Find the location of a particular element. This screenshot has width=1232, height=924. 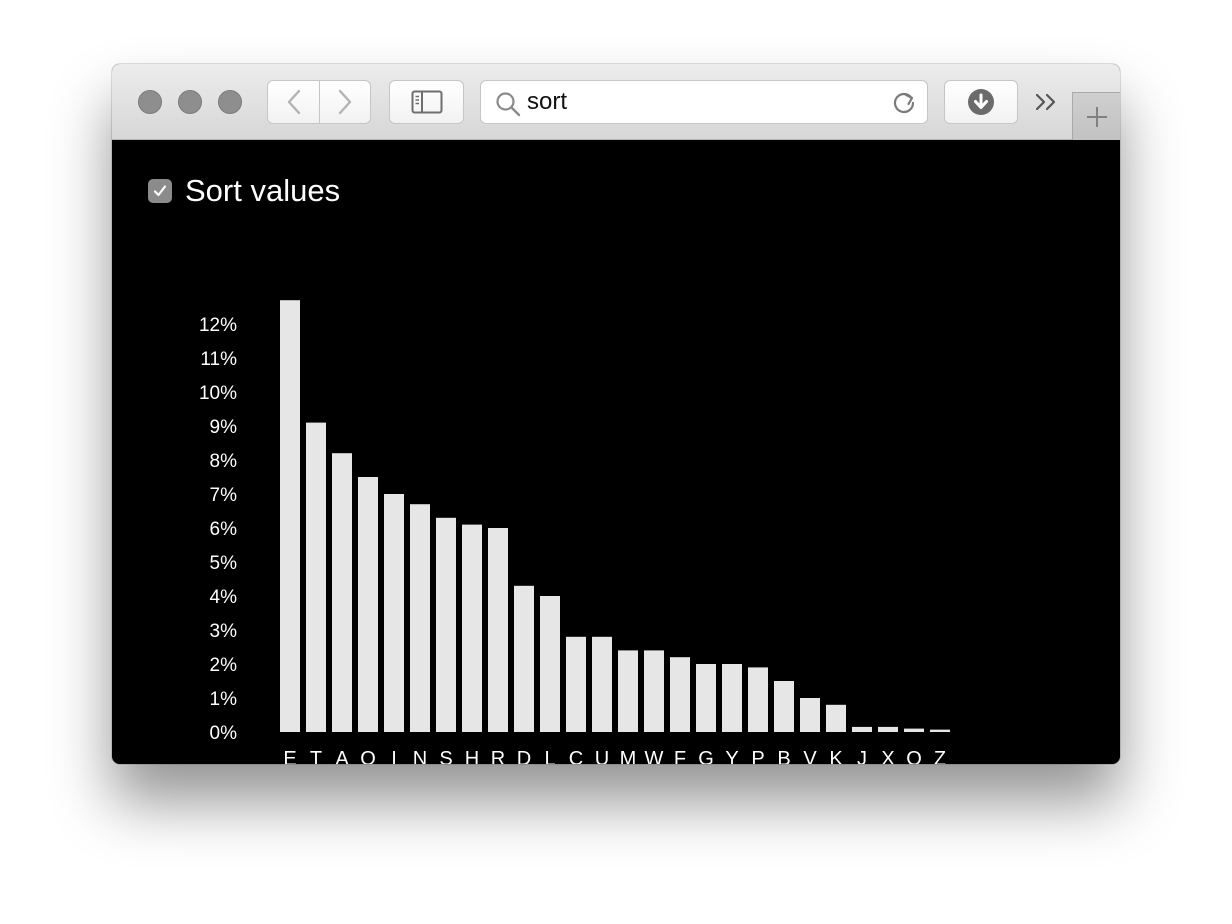

x-tick-label: F is located at coordinates (680, 756).